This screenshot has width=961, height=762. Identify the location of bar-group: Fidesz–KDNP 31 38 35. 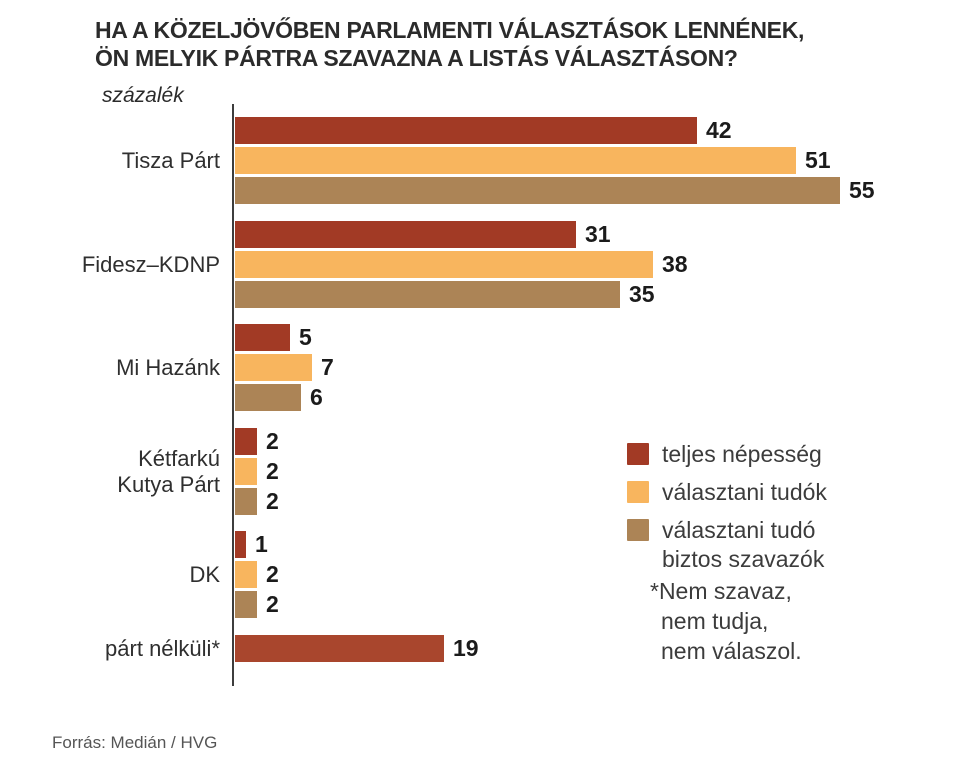
(480, 264).